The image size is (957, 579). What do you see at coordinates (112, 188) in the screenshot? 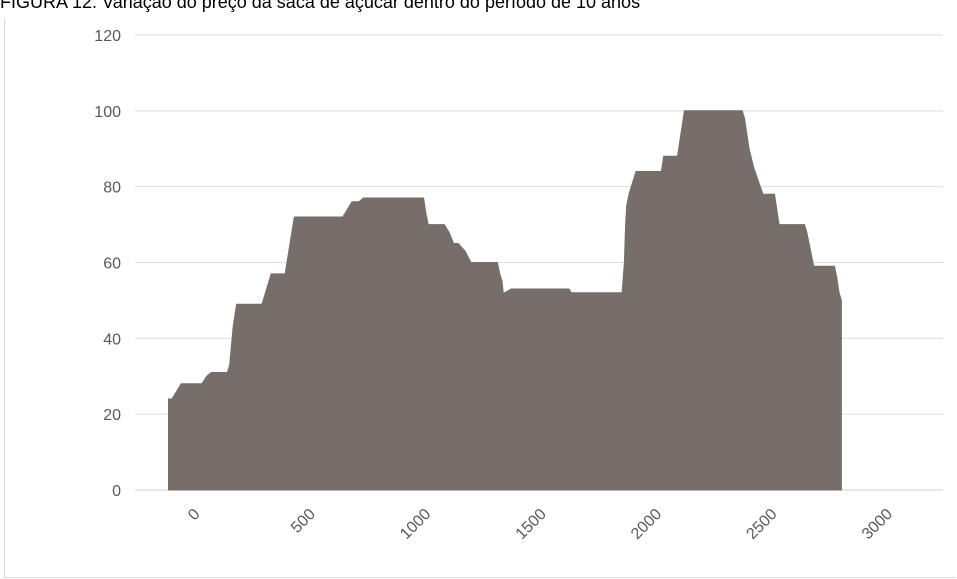
I see `y-tick-label: 80` at bounding box center [112, 188].